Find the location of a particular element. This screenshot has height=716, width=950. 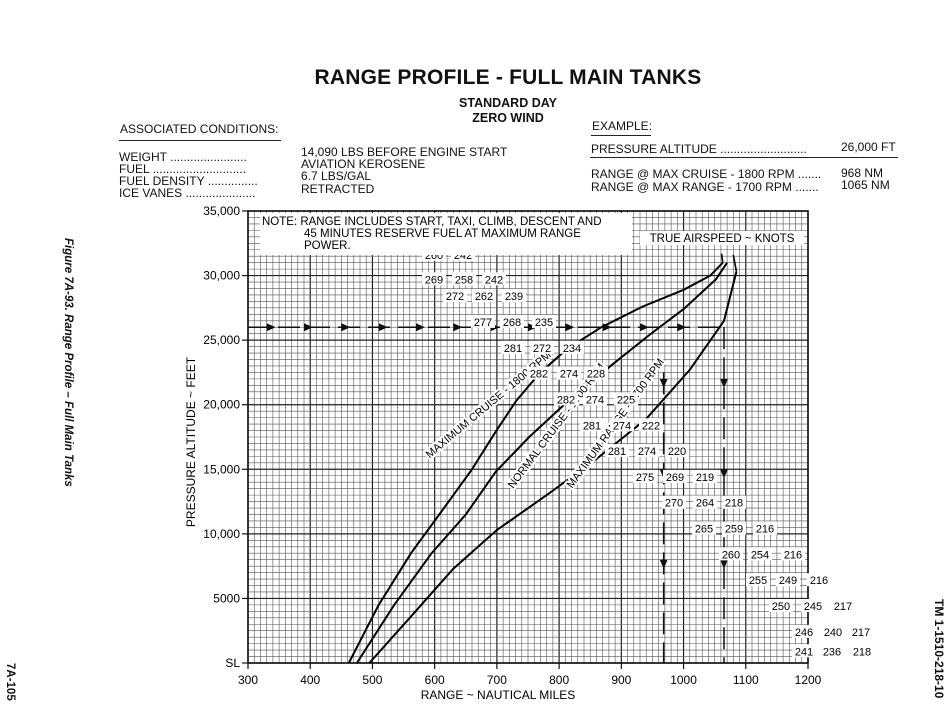

x-axis-label: RANGE ~ NAUTICAL MILES is located at coordinates (498, 695).